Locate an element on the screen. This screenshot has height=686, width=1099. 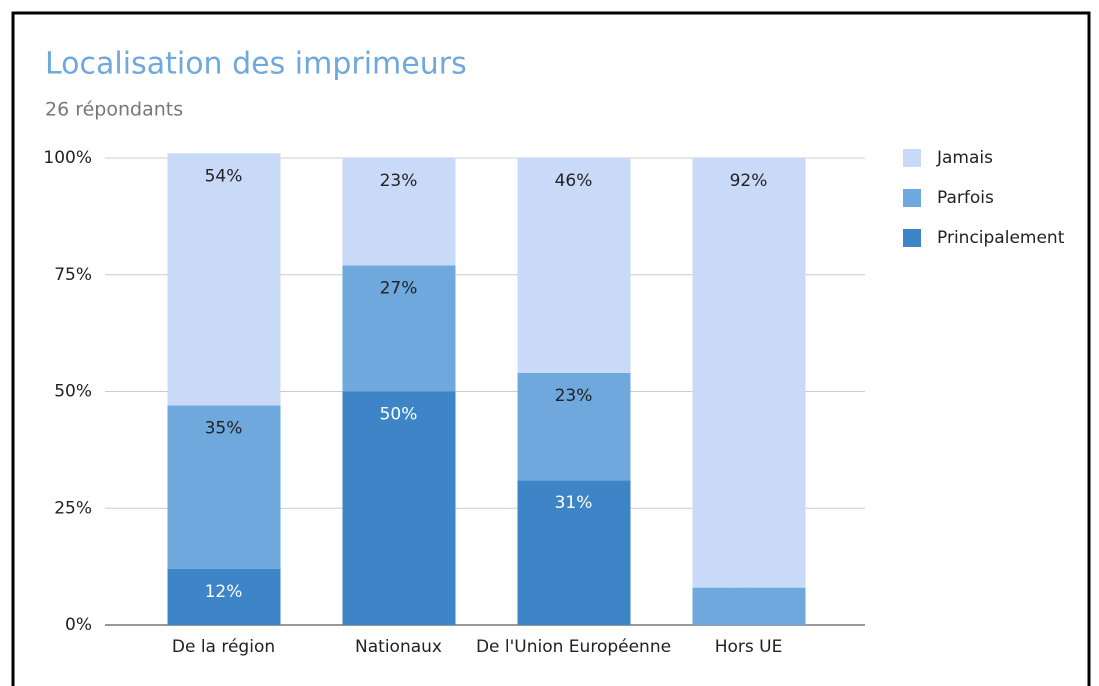
y-tick-label: 75% is located at coordinates (73, 275).